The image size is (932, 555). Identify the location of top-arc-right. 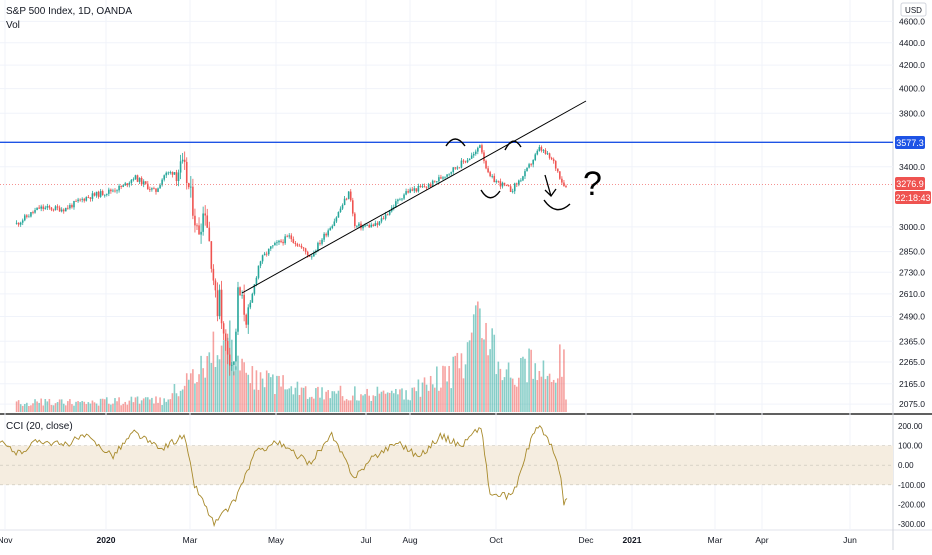
(513, 145).